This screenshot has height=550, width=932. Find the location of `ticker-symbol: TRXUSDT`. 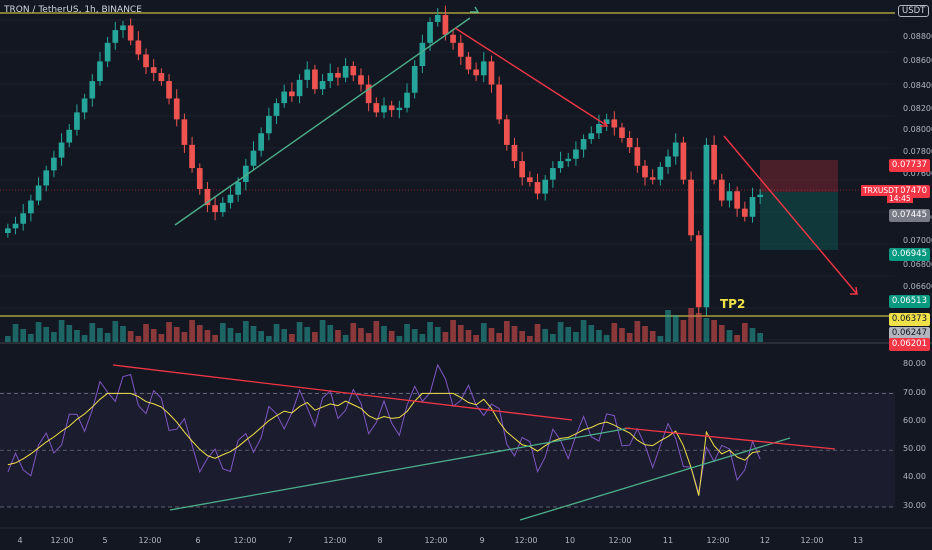

ticker-symbol: TRXUSDT is located at coordinates (881, 190).